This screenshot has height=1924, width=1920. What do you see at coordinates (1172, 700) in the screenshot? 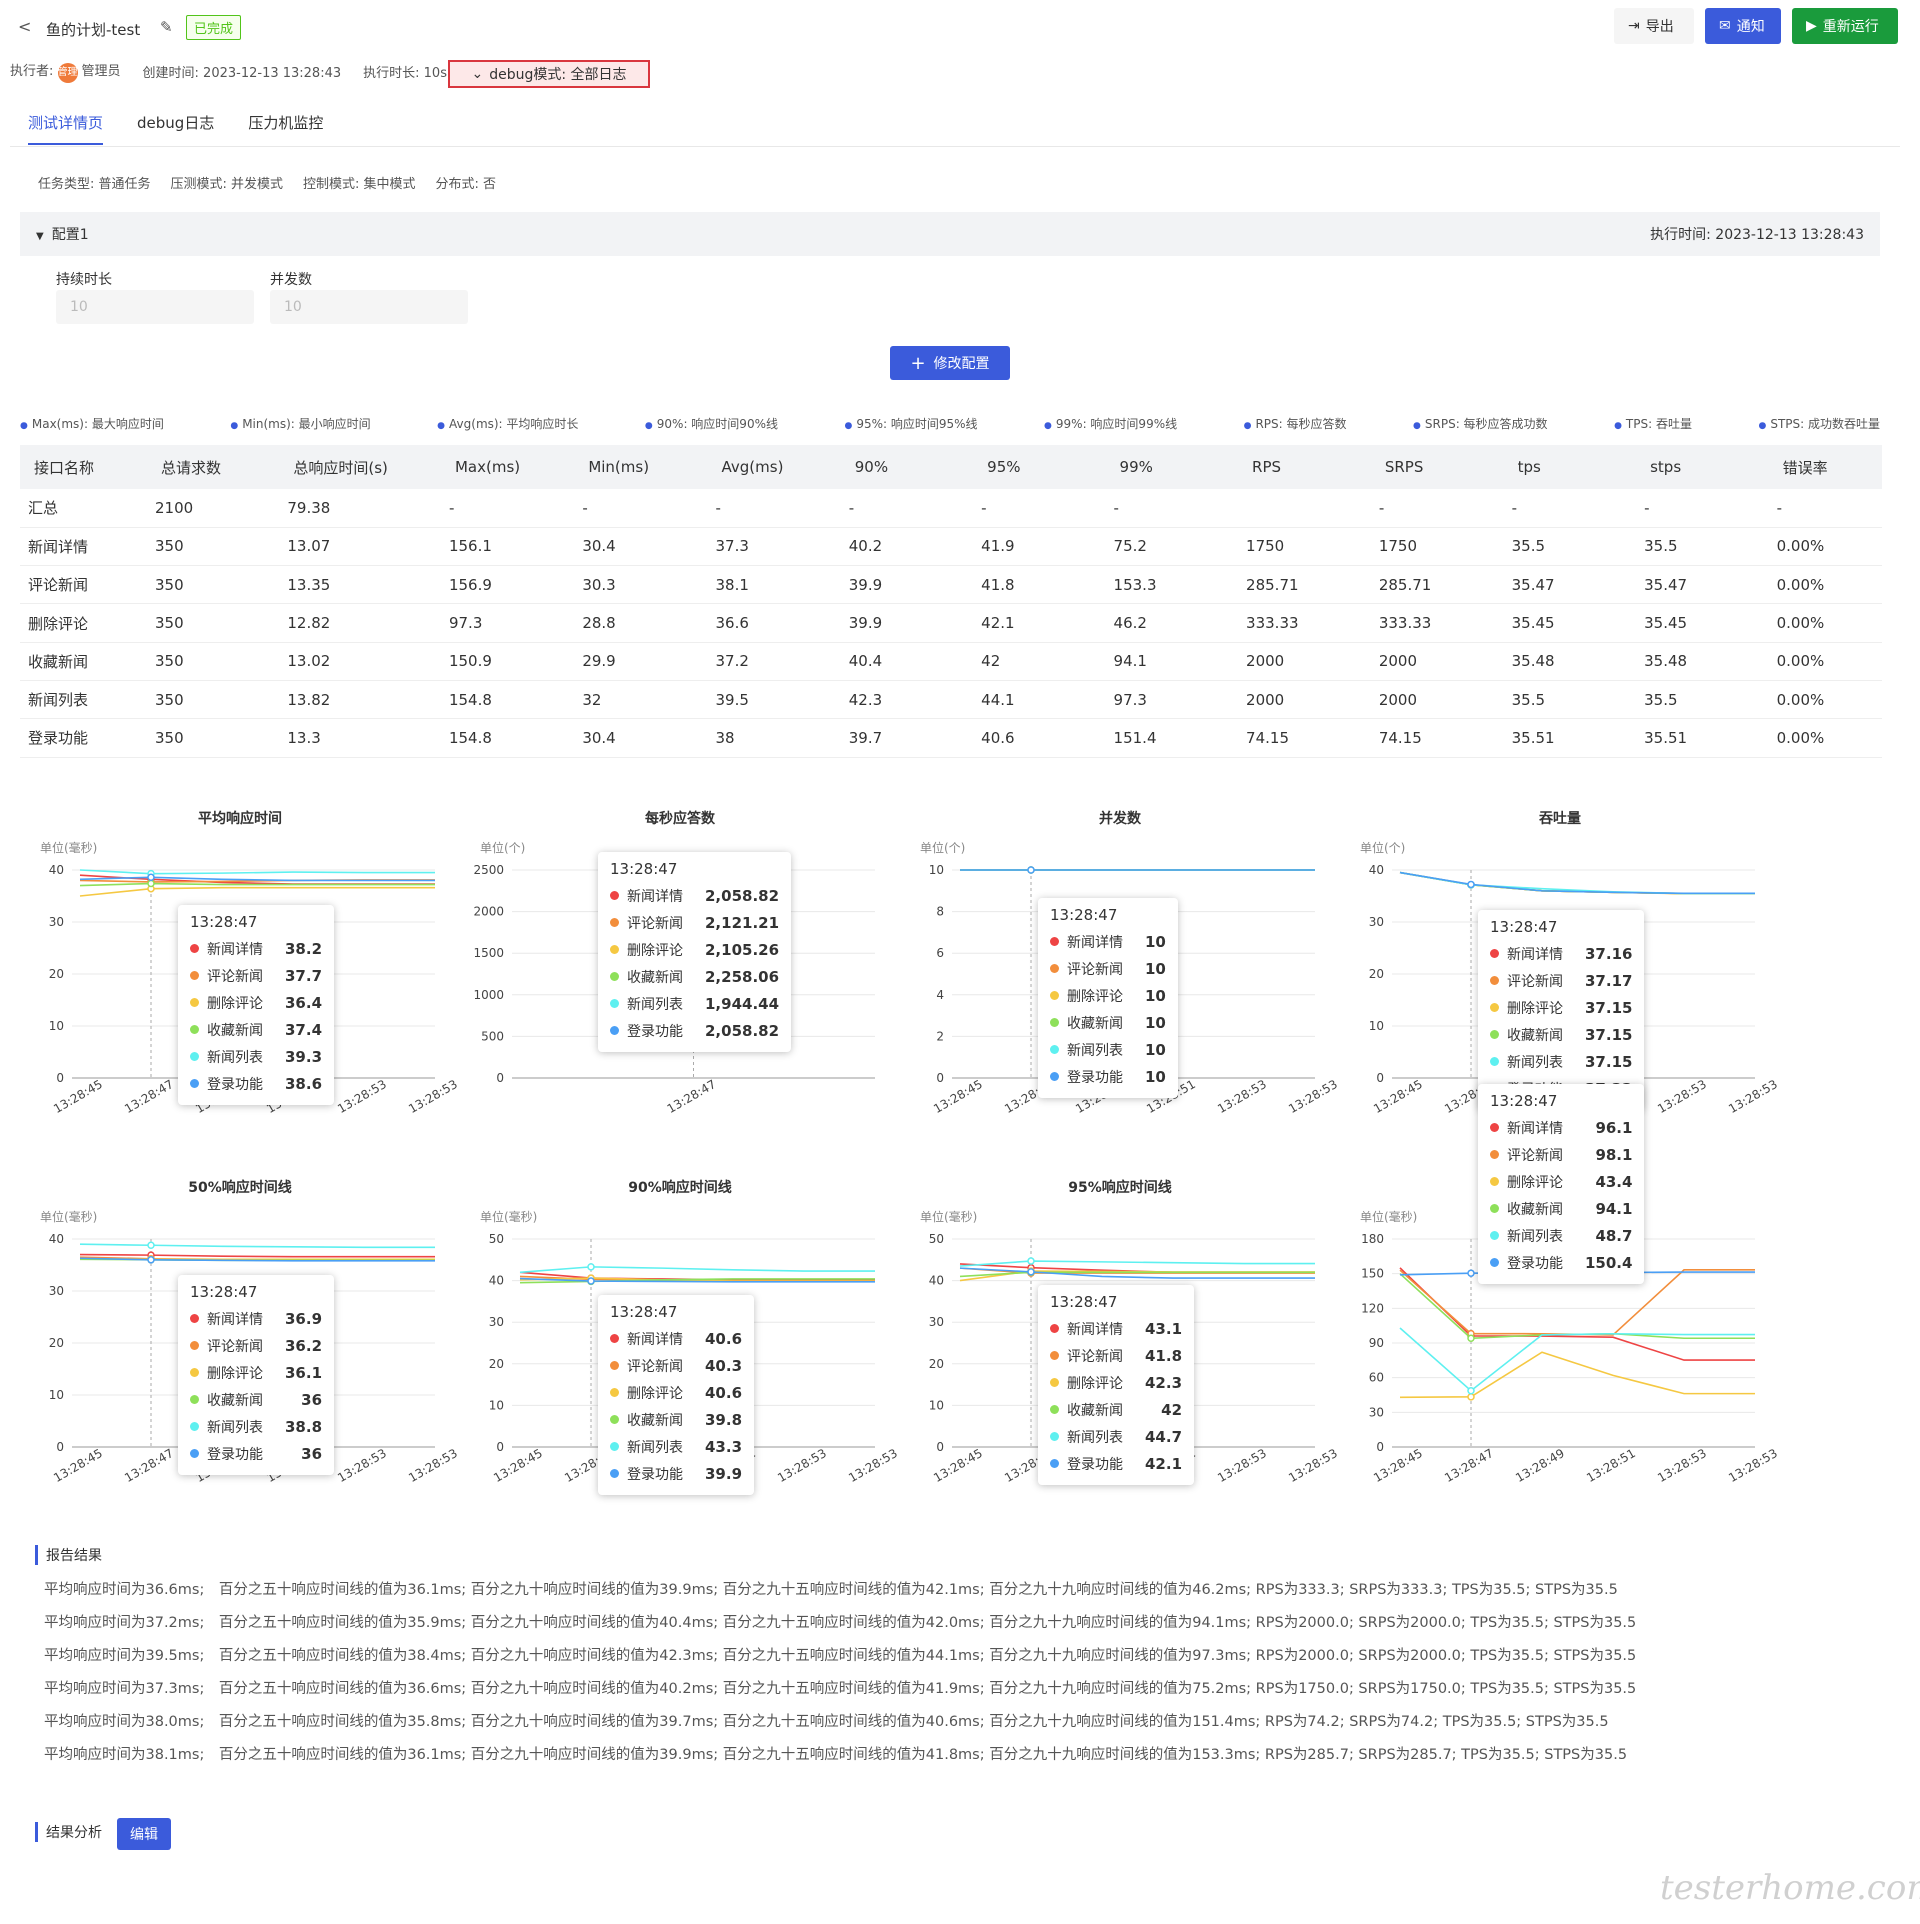
I see `table-cell: 97.3` at bounding box center [1172, 700].